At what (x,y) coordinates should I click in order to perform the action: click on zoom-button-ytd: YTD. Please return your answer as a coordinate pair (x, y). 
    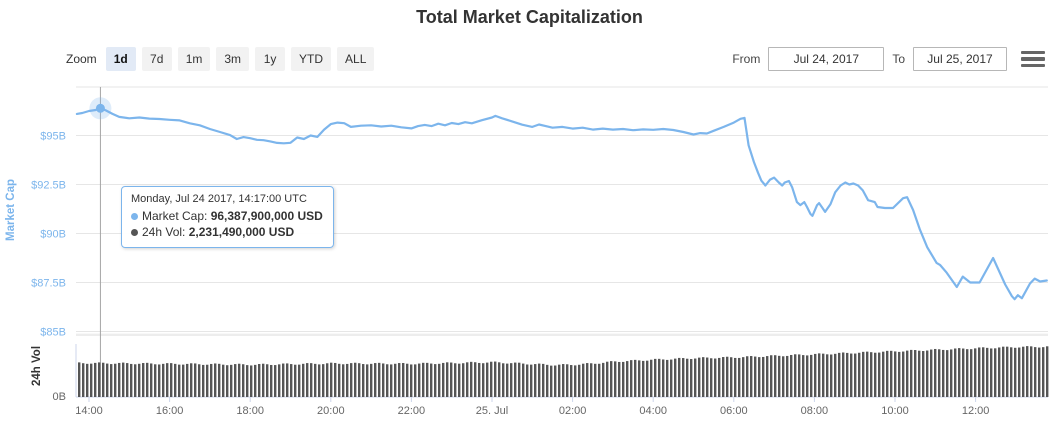
    Looking at the image, I should click on (311, 59).